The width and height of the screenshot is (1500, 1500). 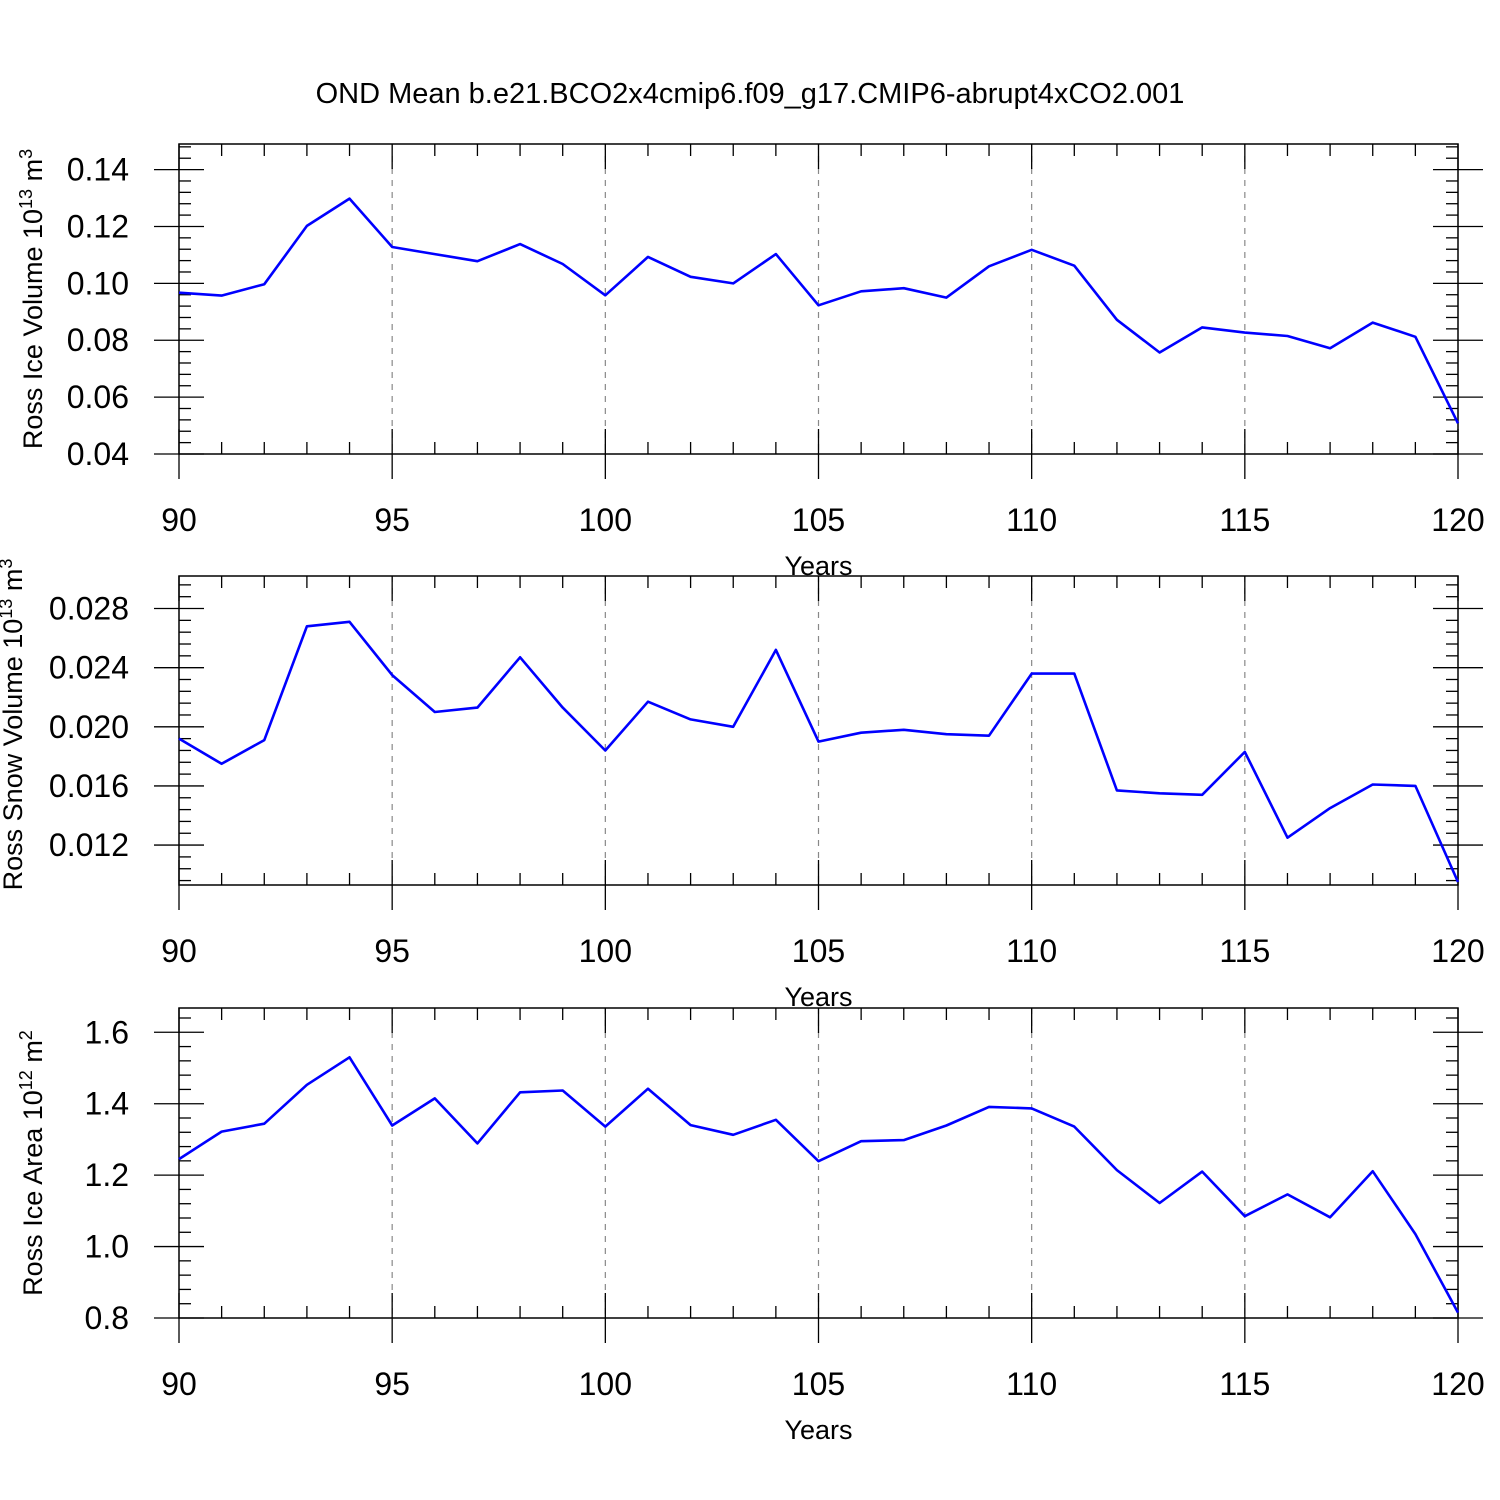 I want to click on y-tick-label: 0.024, so click(x=89, y=668).